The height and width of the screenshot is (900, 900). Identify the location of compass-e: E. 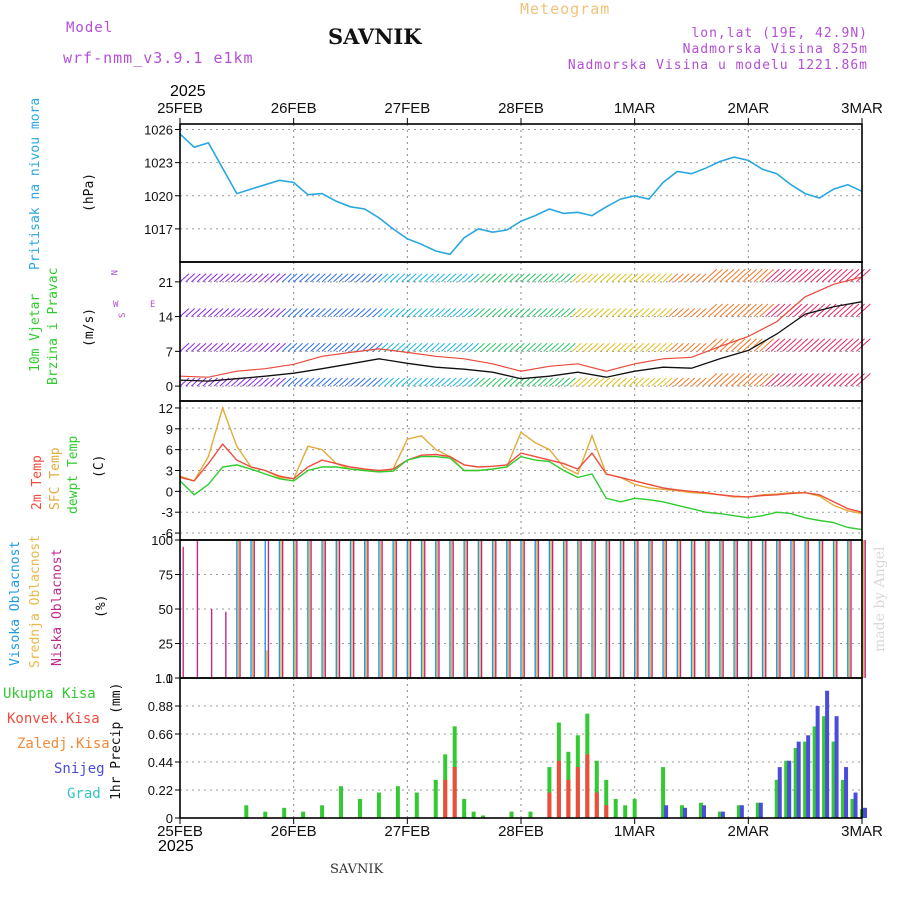
(153, 305).